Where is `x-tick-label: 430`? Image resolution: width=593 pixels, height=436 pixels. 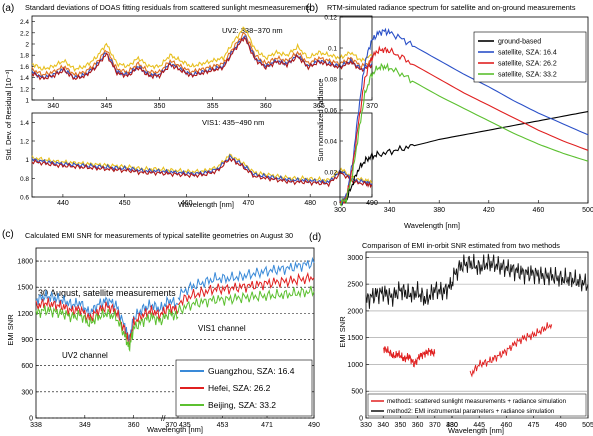 x-tick-label: 430 is located at coordinates (452, 425).